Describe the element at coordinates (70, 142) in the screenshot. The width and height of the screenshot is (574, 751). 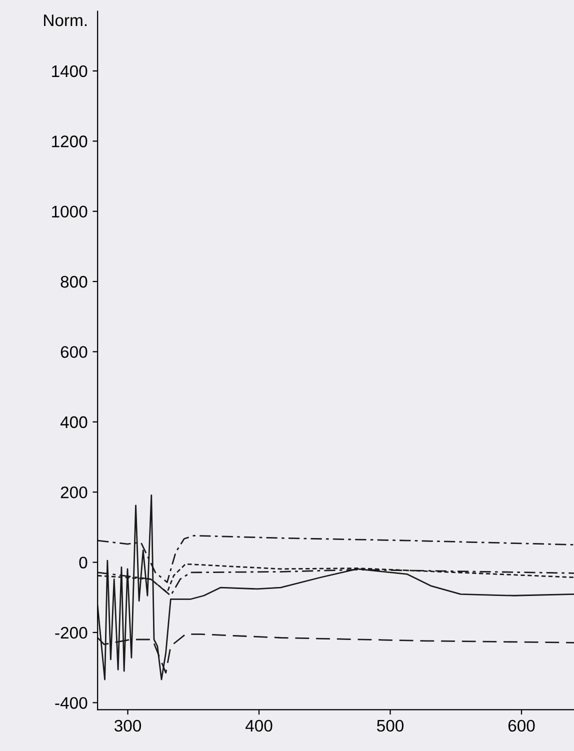
I see `y-tick-label: 1200` at that location.